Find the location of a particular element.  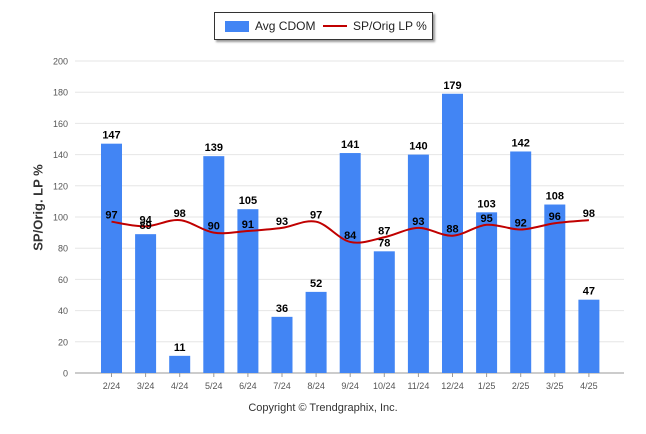

bar-value-label: 140 is located at coordinates (418, 147).